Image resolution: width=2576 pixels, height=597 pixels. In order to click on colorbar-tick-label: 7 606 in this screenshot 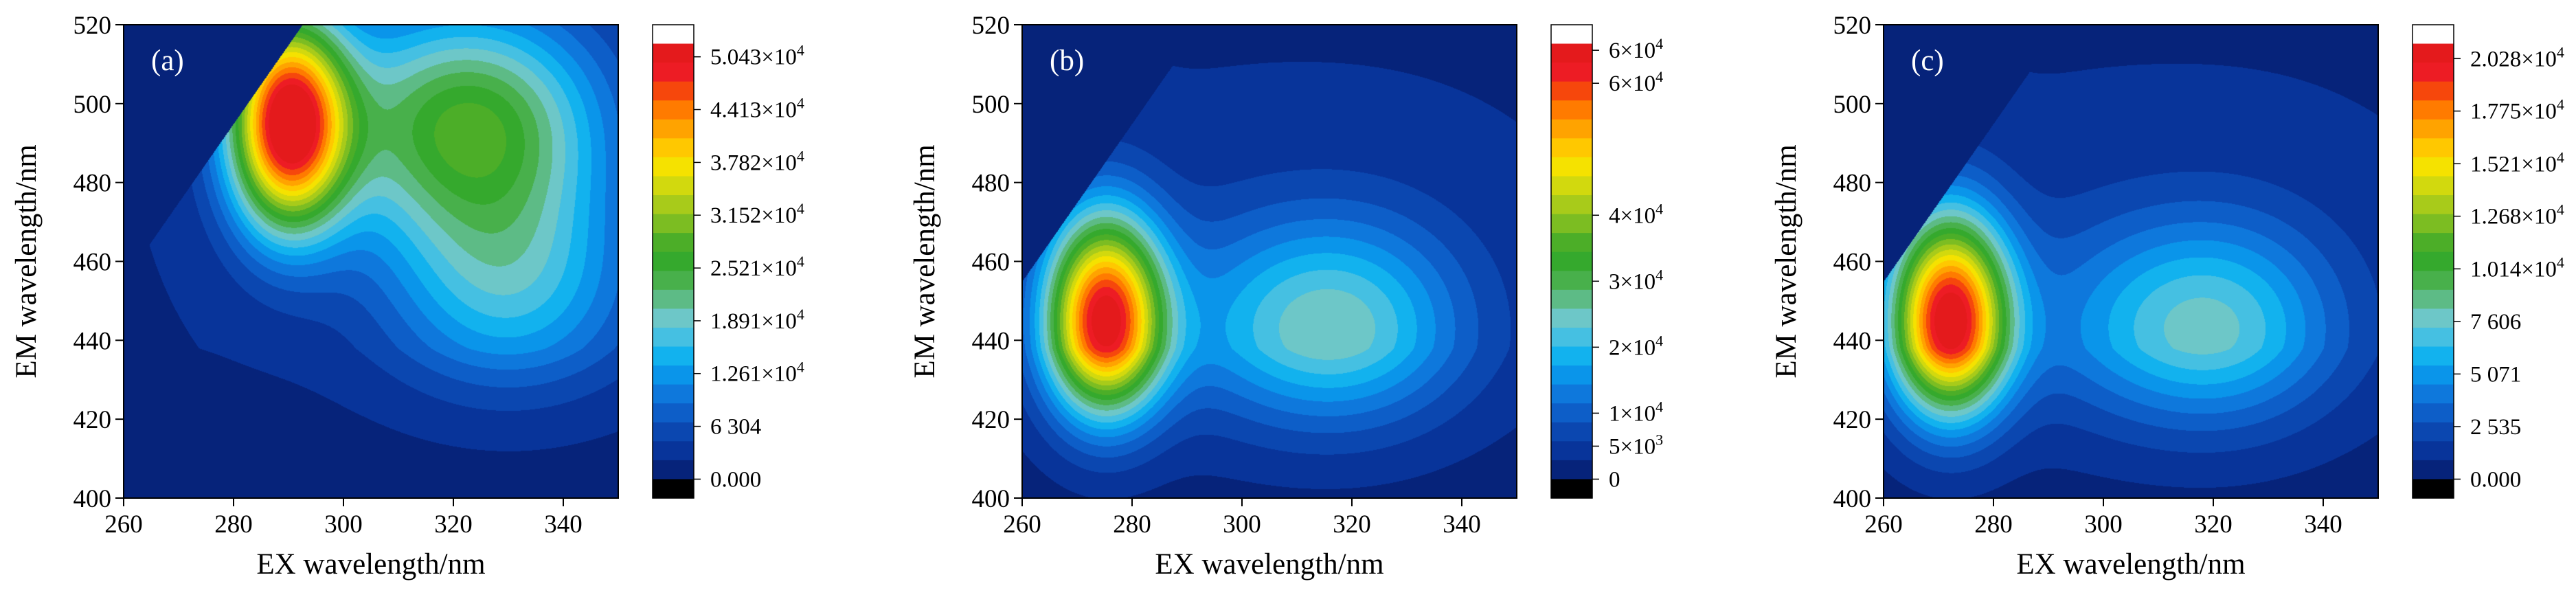, I will do `click(2495, 323)`.